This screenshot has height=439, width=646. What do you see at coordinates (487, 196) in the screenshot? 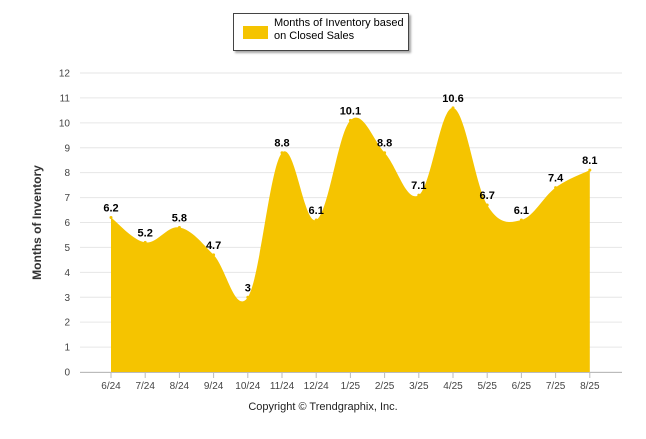
I see `data-label: 6.7` at bounding box center [487, 196].